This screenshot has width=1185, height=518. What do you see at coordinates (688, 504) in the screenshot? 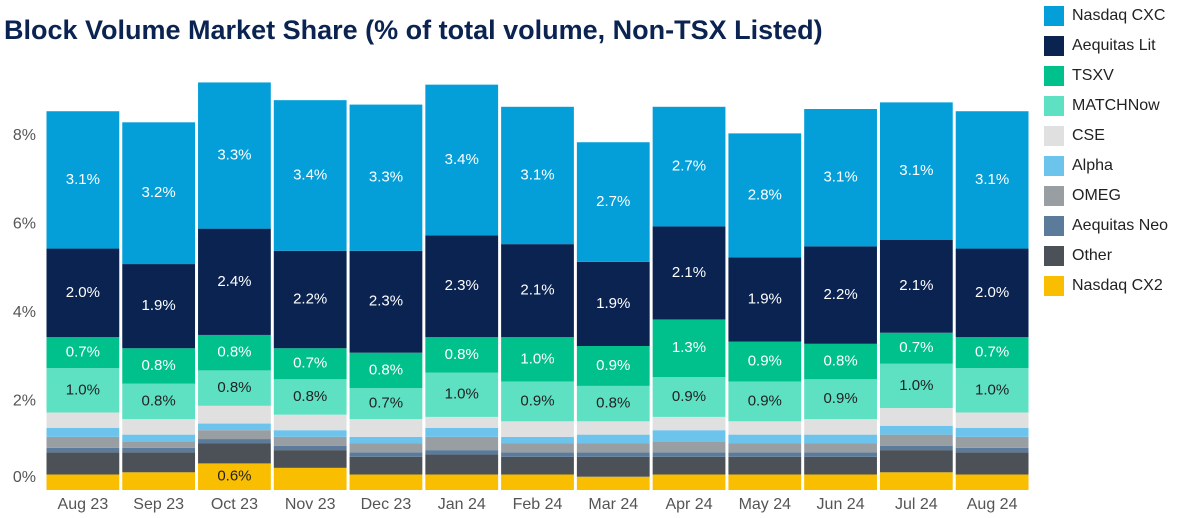
I see `x-tick-label: Apr 24` at bounding box center [688, 504].